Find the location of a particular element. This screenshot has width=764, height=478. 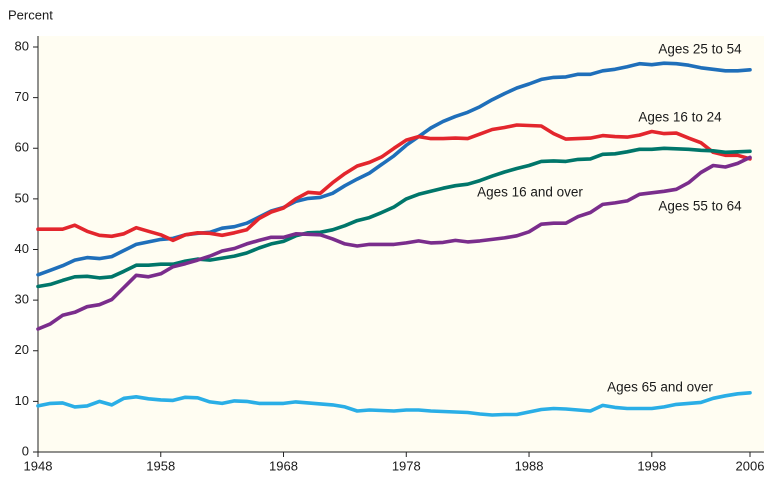

y-tick-label: 80 is located at coordinates (22, 45).